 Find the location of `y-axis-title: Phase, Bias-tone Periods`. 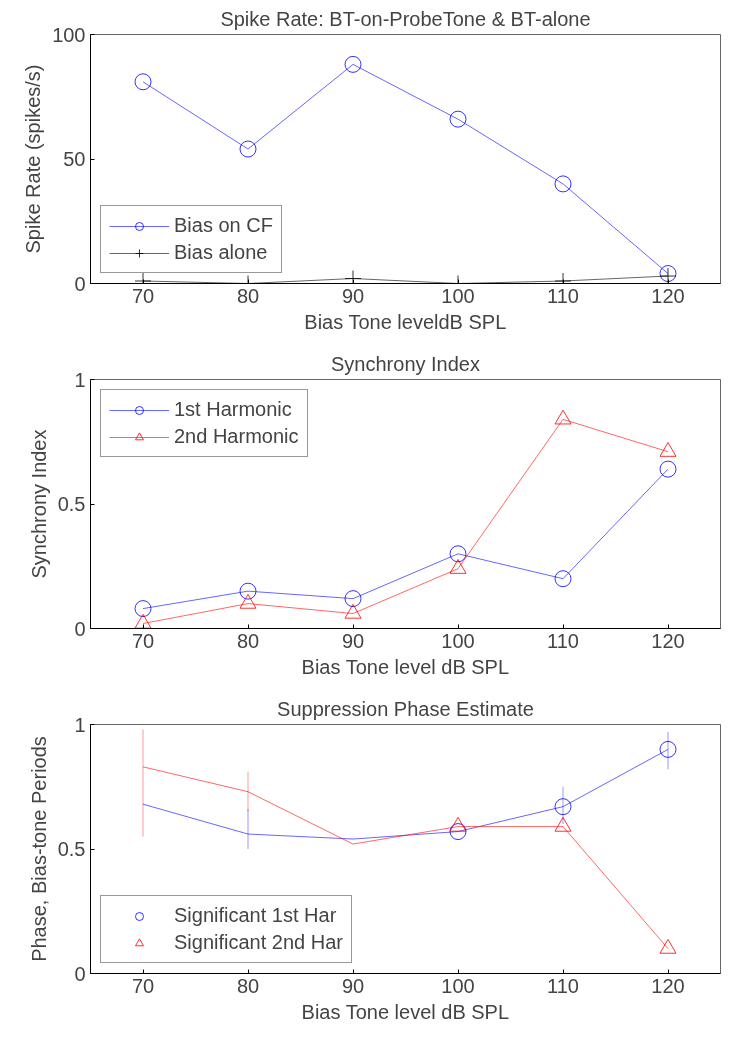

y-axis-title: Phase, Bias-tone Periods is located at coordinates (38, 849).